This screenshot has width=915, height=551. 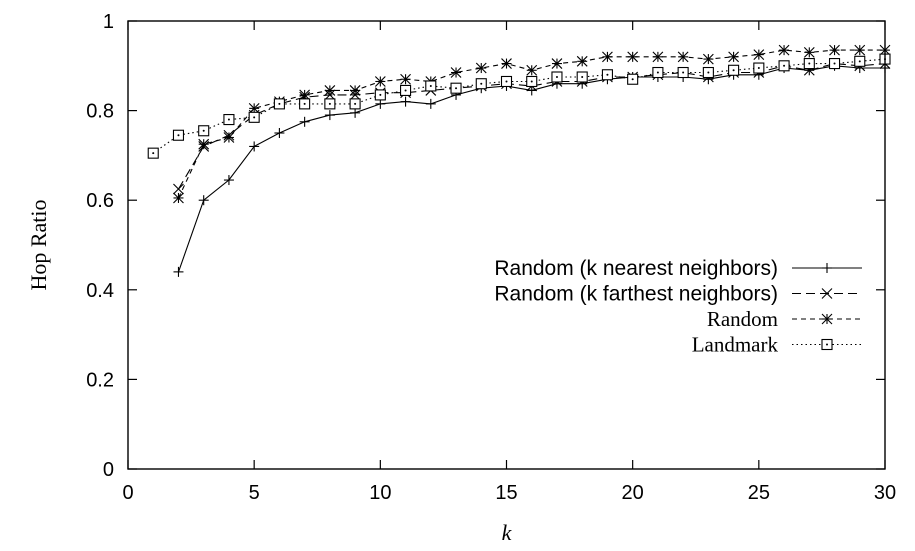 What do you see at coordinates (636, 294) in the screenshot?
I see `legend-label: Random (k farthest neighbors)` at bounding box center [636, 294].